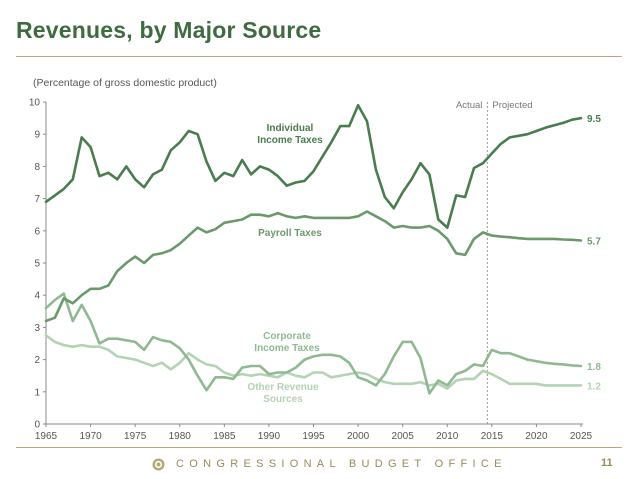 The width and height of the screenshot is (638, 479). What do you see at coordinates (313, 362) in the screenshot?
I see `series-line-other` at bounding box center [313, 362].